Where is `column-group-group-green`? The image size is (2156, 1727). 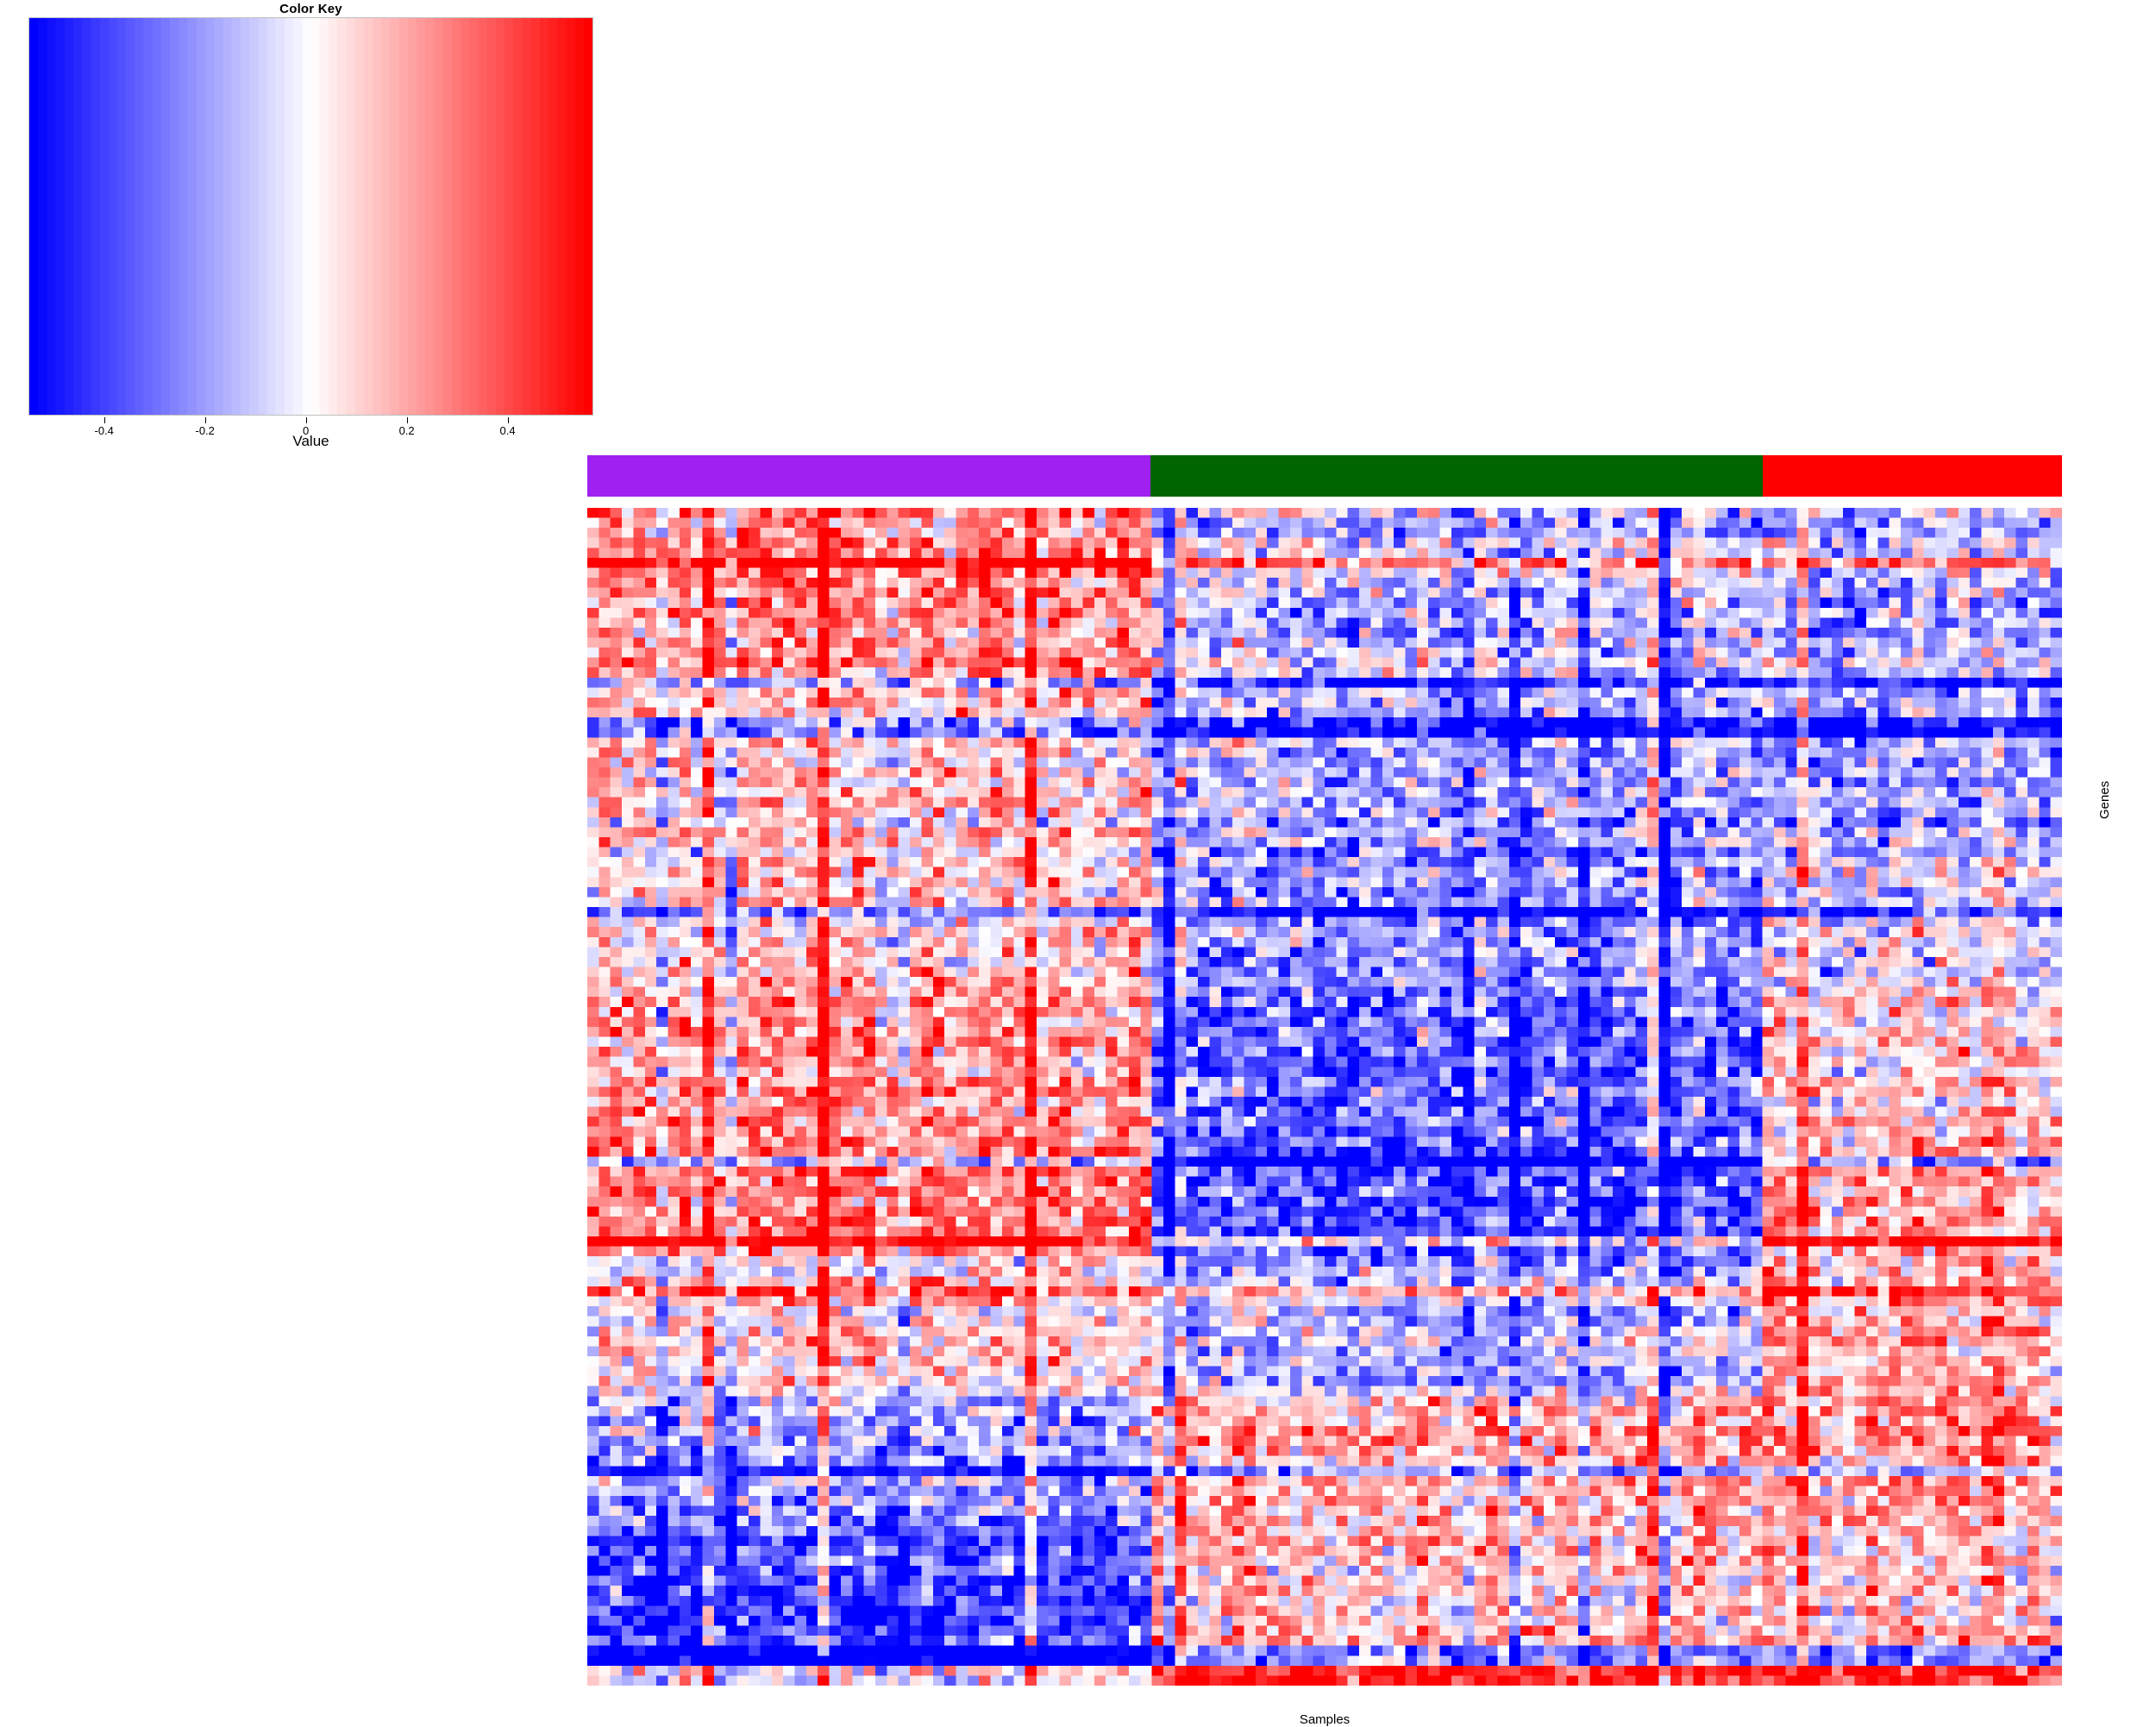 column-group-group-green is located at coordinates (1456, 476).